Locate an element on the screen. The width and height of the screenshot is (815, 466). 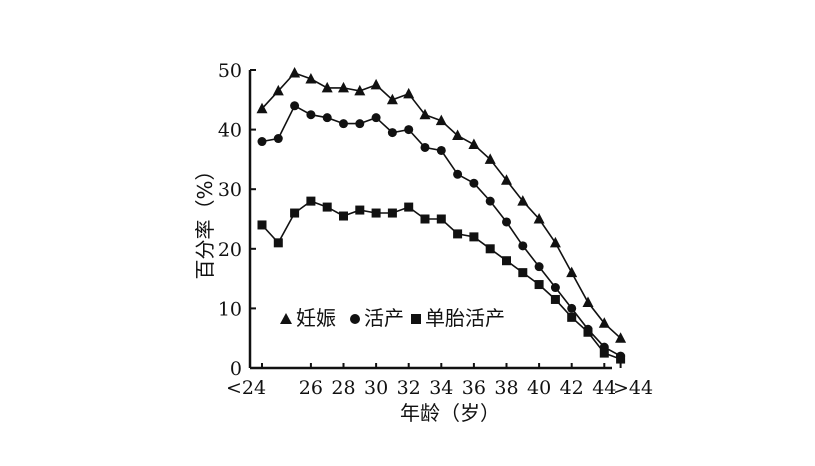
x-tick-label: 42 is located at coordinates (572, 388).